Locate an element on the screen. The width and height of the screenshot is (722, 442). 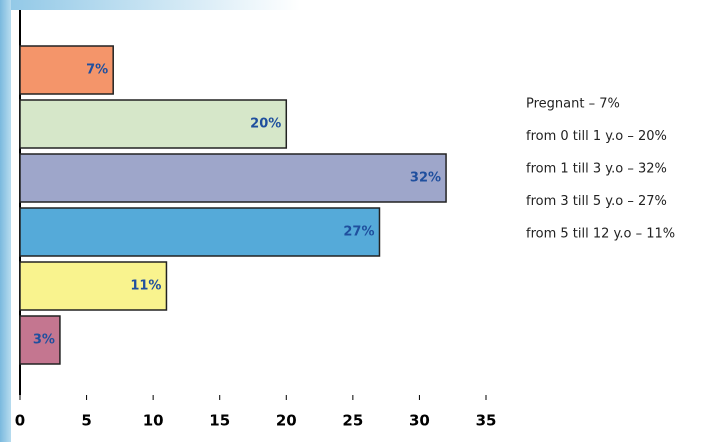
left-stripe is located at coordinates (5, 221).